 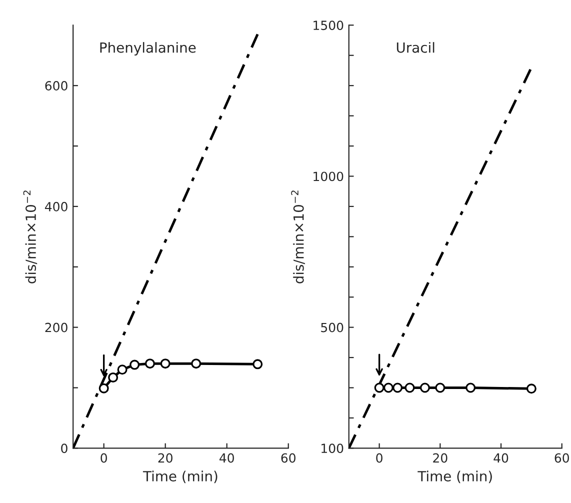 What do you see at coordinates (415, 47) in the screenshot?
I see `text: Uracil` at bounding box center [415, 47].